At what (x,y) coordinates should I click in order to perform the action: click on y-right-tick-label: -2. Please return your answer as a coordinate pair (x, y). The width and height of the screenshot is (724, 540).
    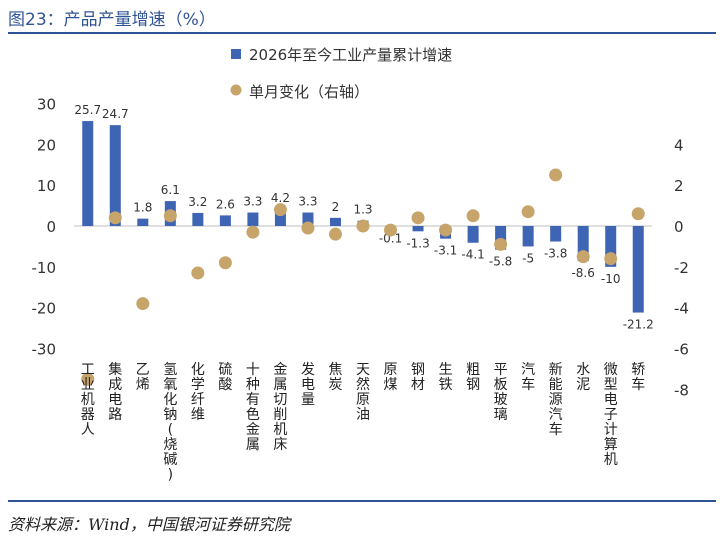
    Looking at the image, I should click on (681, 268).